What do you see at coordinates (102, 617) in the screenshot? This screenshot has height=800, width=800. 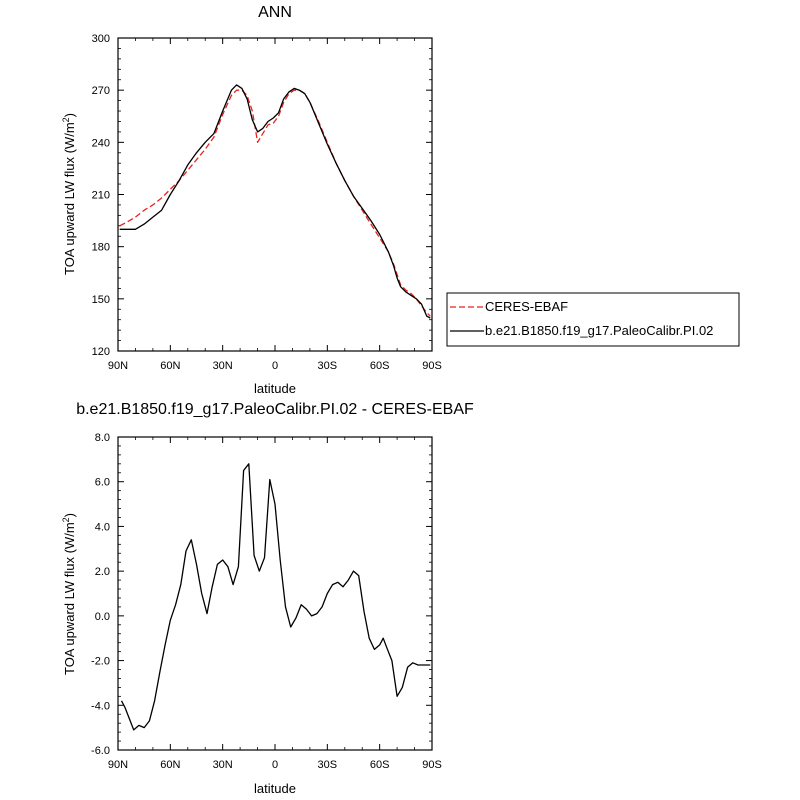 I see `y-tick-label: 0.0` at bounding box center [102, 617].